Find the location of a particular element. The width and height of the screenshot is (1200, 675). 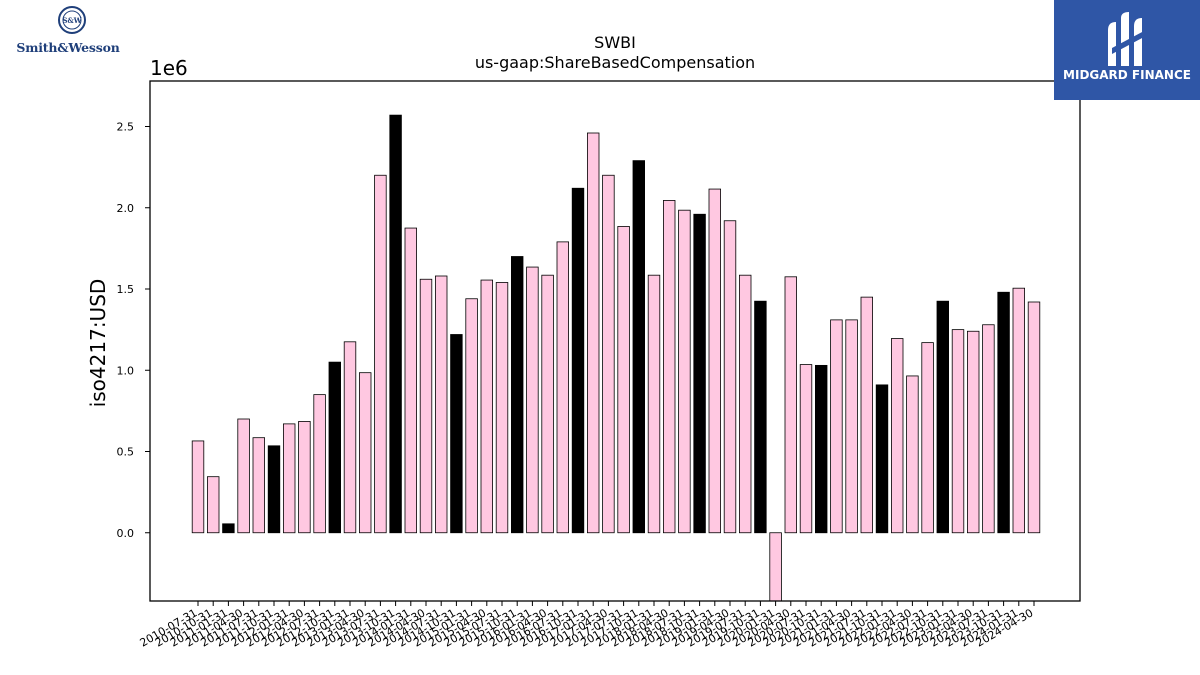

y-tick-label: 2.0 is located at coordinates (126, 208).